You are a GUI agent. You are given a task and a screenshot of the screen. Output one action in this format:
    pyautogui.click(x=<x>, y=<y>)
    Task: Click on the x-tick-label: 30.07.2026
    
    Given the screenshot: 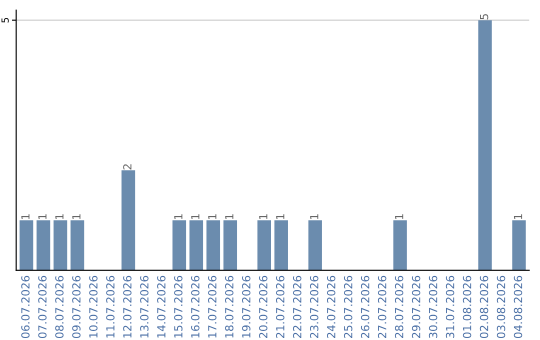 What is the action you would take?
    pyautogui.click(x=433, y=307)
    